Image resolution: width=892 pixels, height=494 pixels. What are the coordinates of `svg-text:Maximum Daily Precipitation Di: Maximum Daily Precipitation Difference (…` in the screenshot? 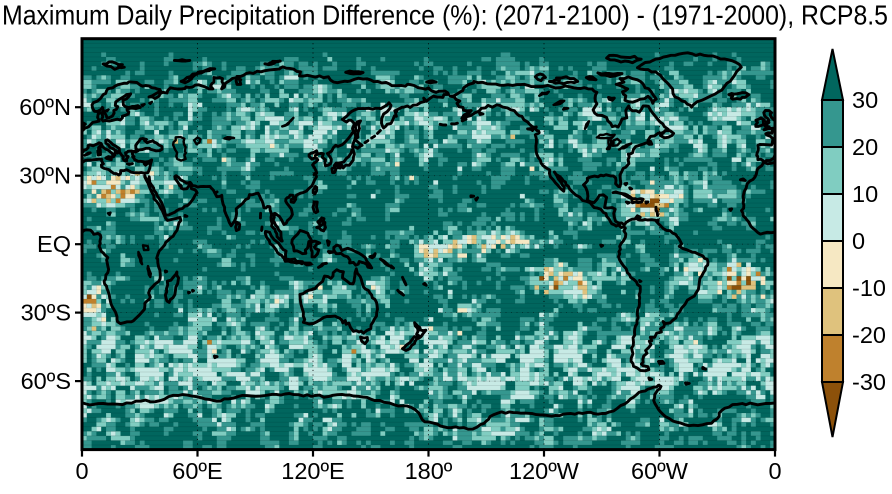 It's located at (445, 15).